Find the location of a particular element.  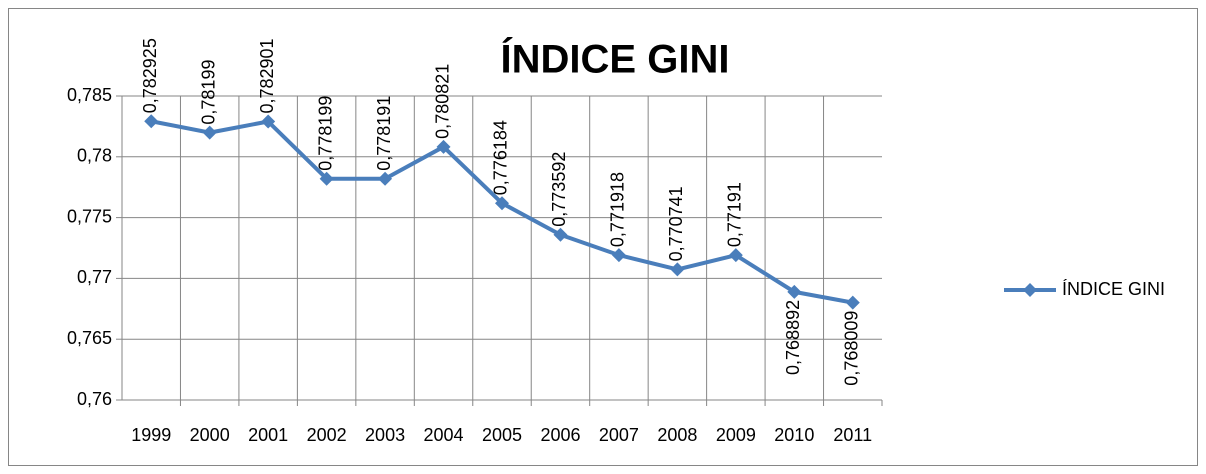

x-tick-label: 2002 is located at coordinates (327, 435).